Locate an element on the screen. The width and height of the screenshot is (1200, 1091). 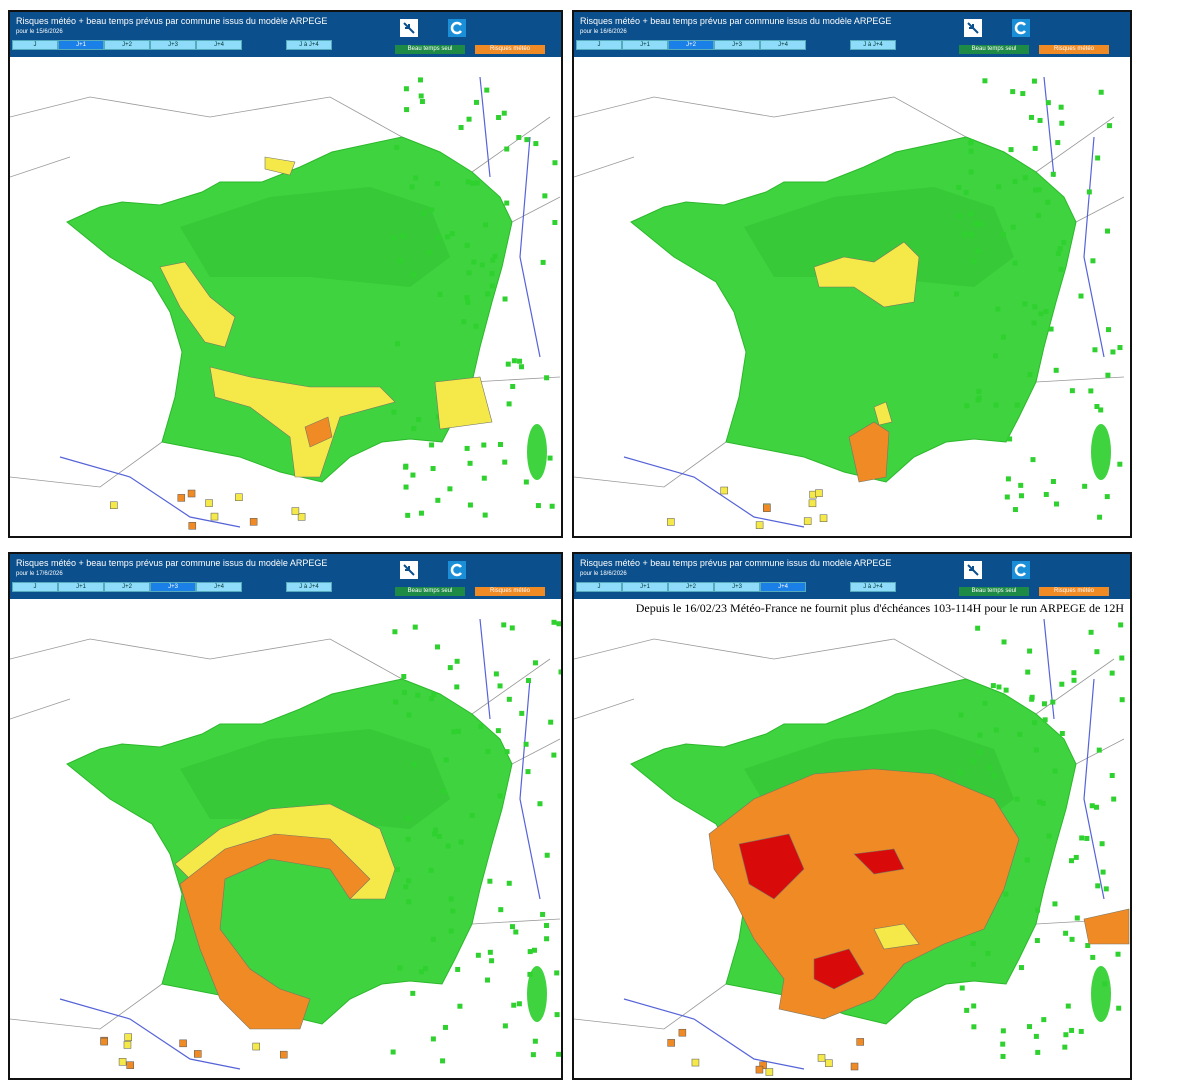
risk-area is located at coordinates (463, 403).